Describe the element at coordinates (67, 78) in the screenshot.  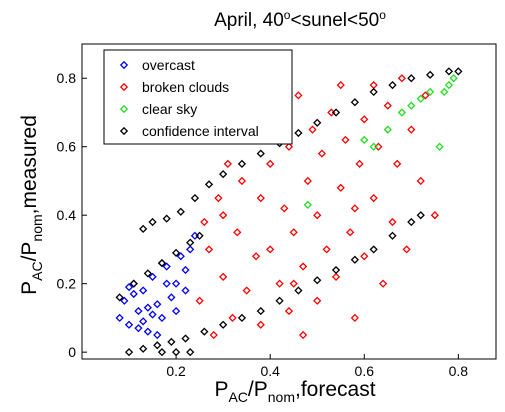
I see `y-tick-label: 0.8` at that location.